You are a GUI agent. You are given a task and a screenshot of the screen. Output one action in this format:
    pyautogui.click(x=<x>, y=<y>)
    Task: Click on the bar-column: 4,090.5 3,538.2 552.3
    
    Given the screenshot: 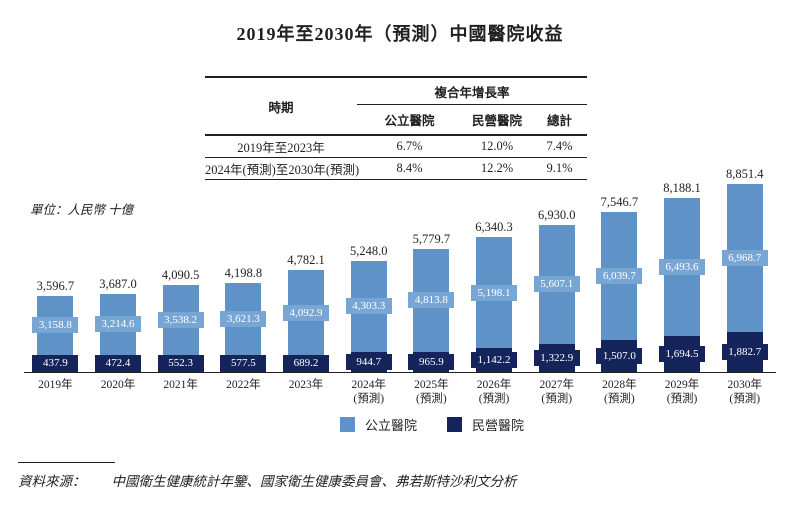 What is the action you would take?
    pyautogui.click(x=180, y=320)
    